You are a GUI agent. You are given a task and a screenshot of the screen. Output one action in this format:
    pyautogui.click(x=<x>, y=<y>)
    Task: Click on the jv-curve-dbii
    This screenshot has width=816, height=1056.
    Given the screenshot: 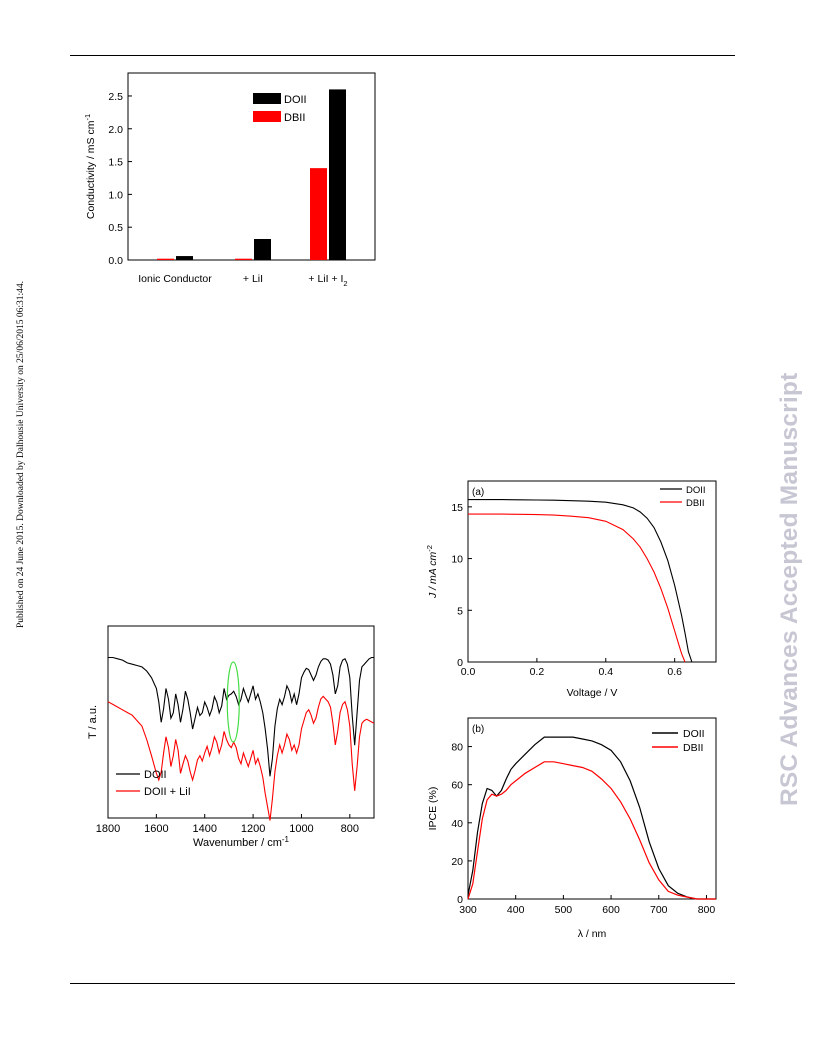 What is the action you would take?
    pyautogui.click(x=577, y=588)
    